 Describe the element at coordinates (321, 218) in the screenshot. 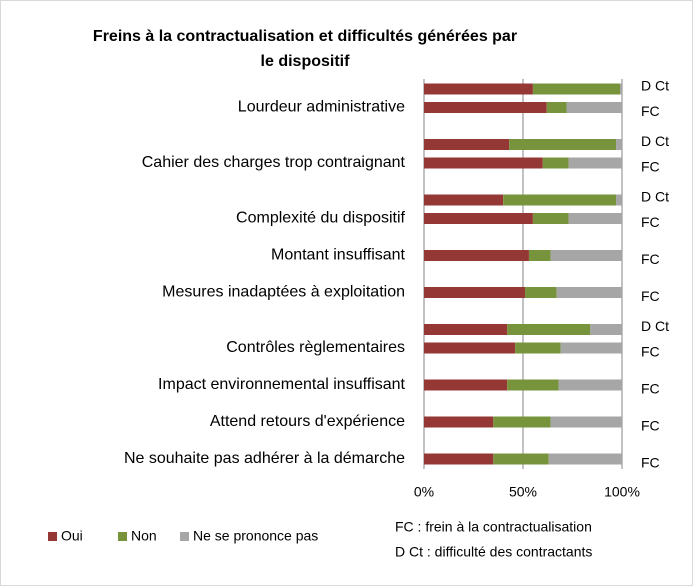

I see `category-label: Complexité du dispositif` at that location.